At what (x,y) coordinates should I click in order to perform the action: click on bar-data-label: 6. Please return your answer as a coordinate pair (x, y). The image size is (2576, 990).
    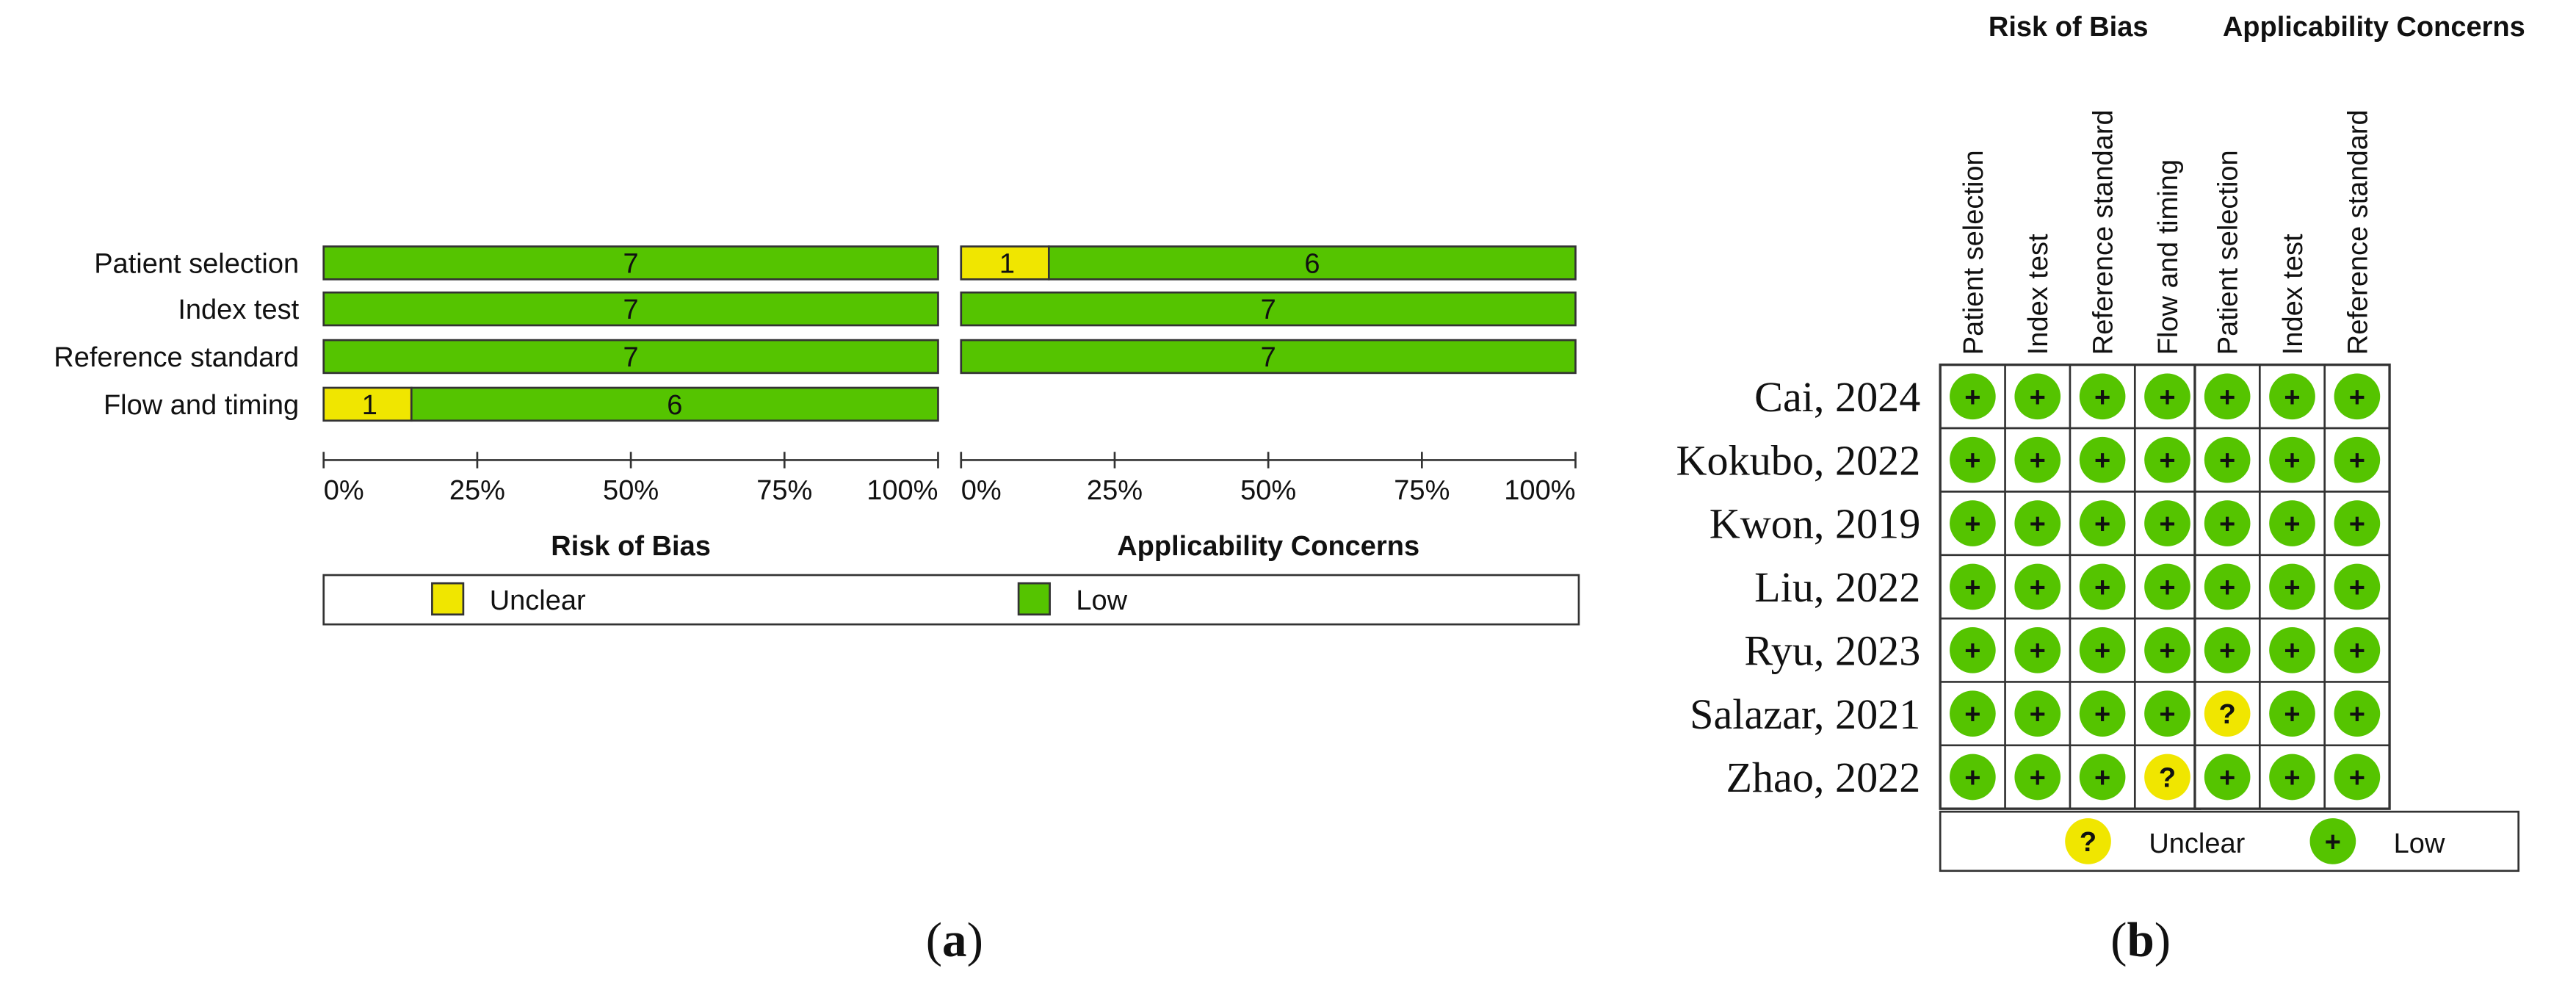
    Looking at the image, I should click on (1312, 263).